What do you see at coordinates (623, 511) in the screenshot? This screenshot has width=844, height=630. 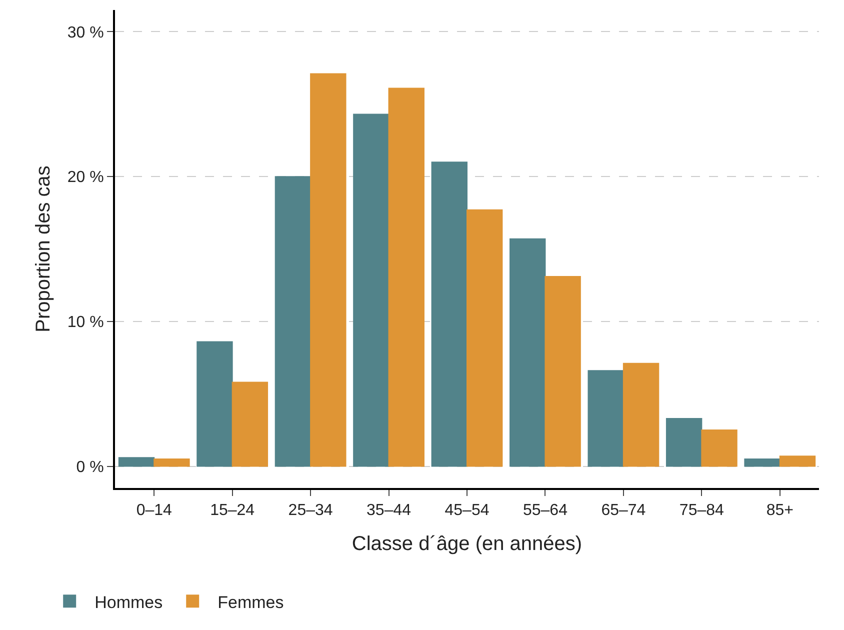 I see `x-tick-label: 65–74` at bounding box center [623, 511].